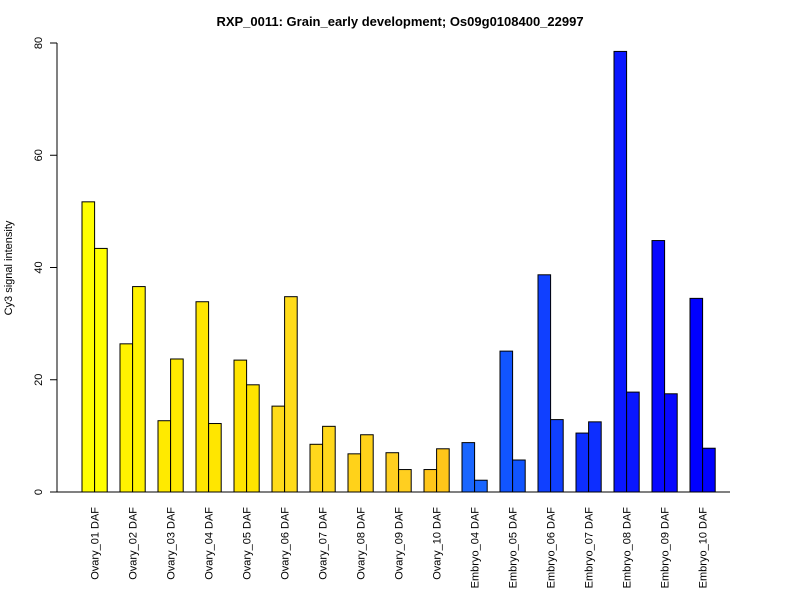 The width and height of the screenshot is (800, 600). What do you see at coordinates (39, 380) in the screenshot?
I see `y-tick-label: 20` at bounding box center [39, 380].